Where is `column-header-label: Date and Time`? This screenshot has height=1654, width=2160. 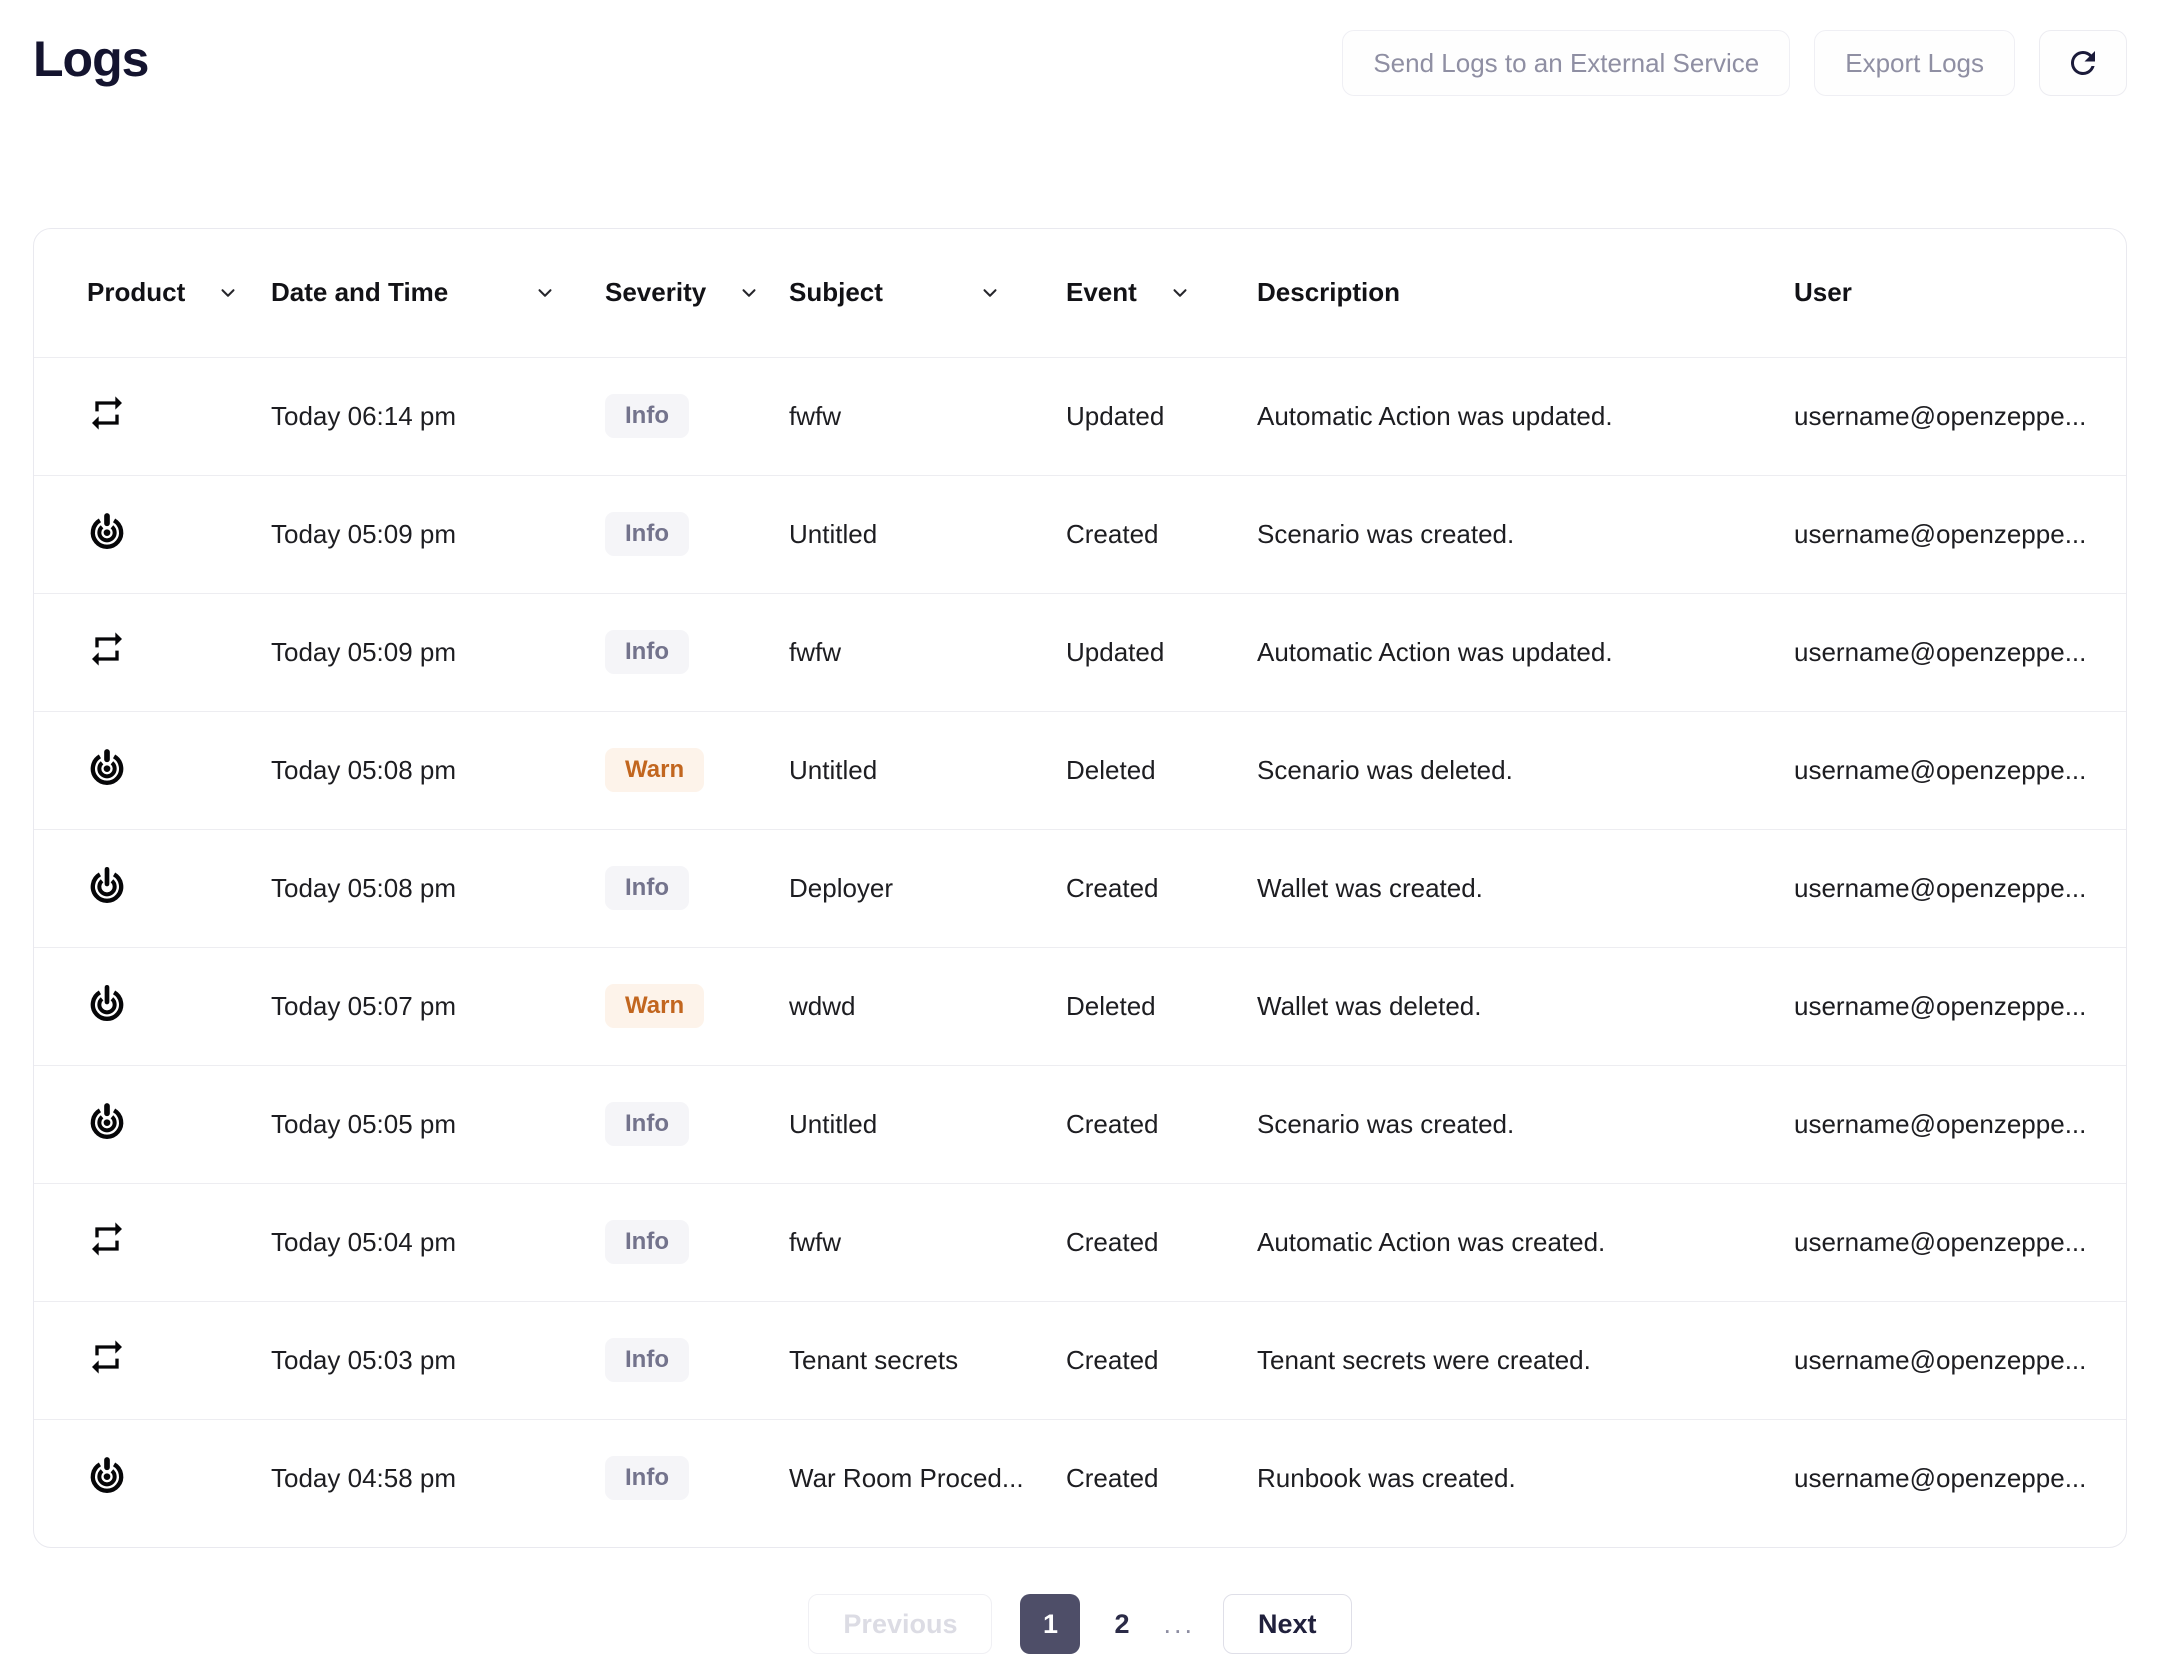 column-header-label: Date and Time is located at coordinates (360, 292).